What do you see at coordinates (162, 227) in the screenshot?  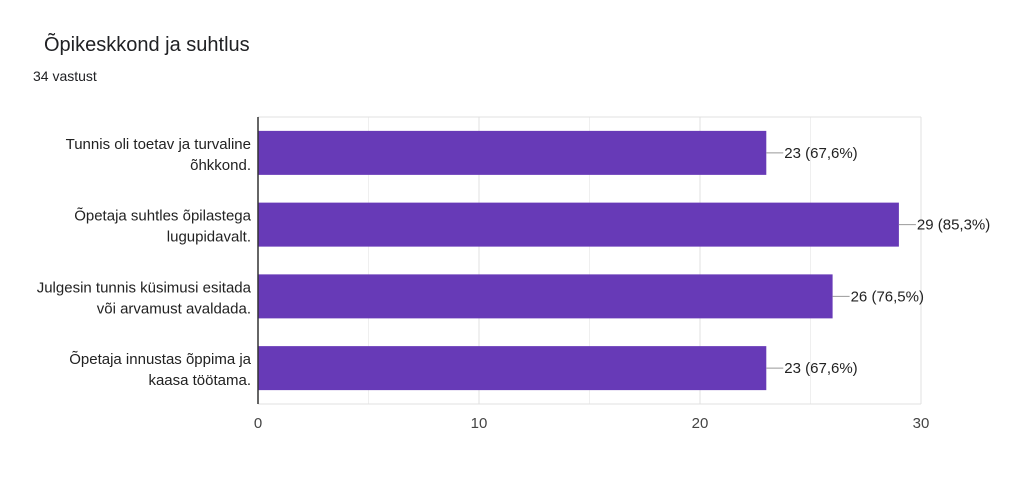 I see `category-label: Õpetaja suhtles õpilastega lugupidavalt.` at bounding box center [162, 227].